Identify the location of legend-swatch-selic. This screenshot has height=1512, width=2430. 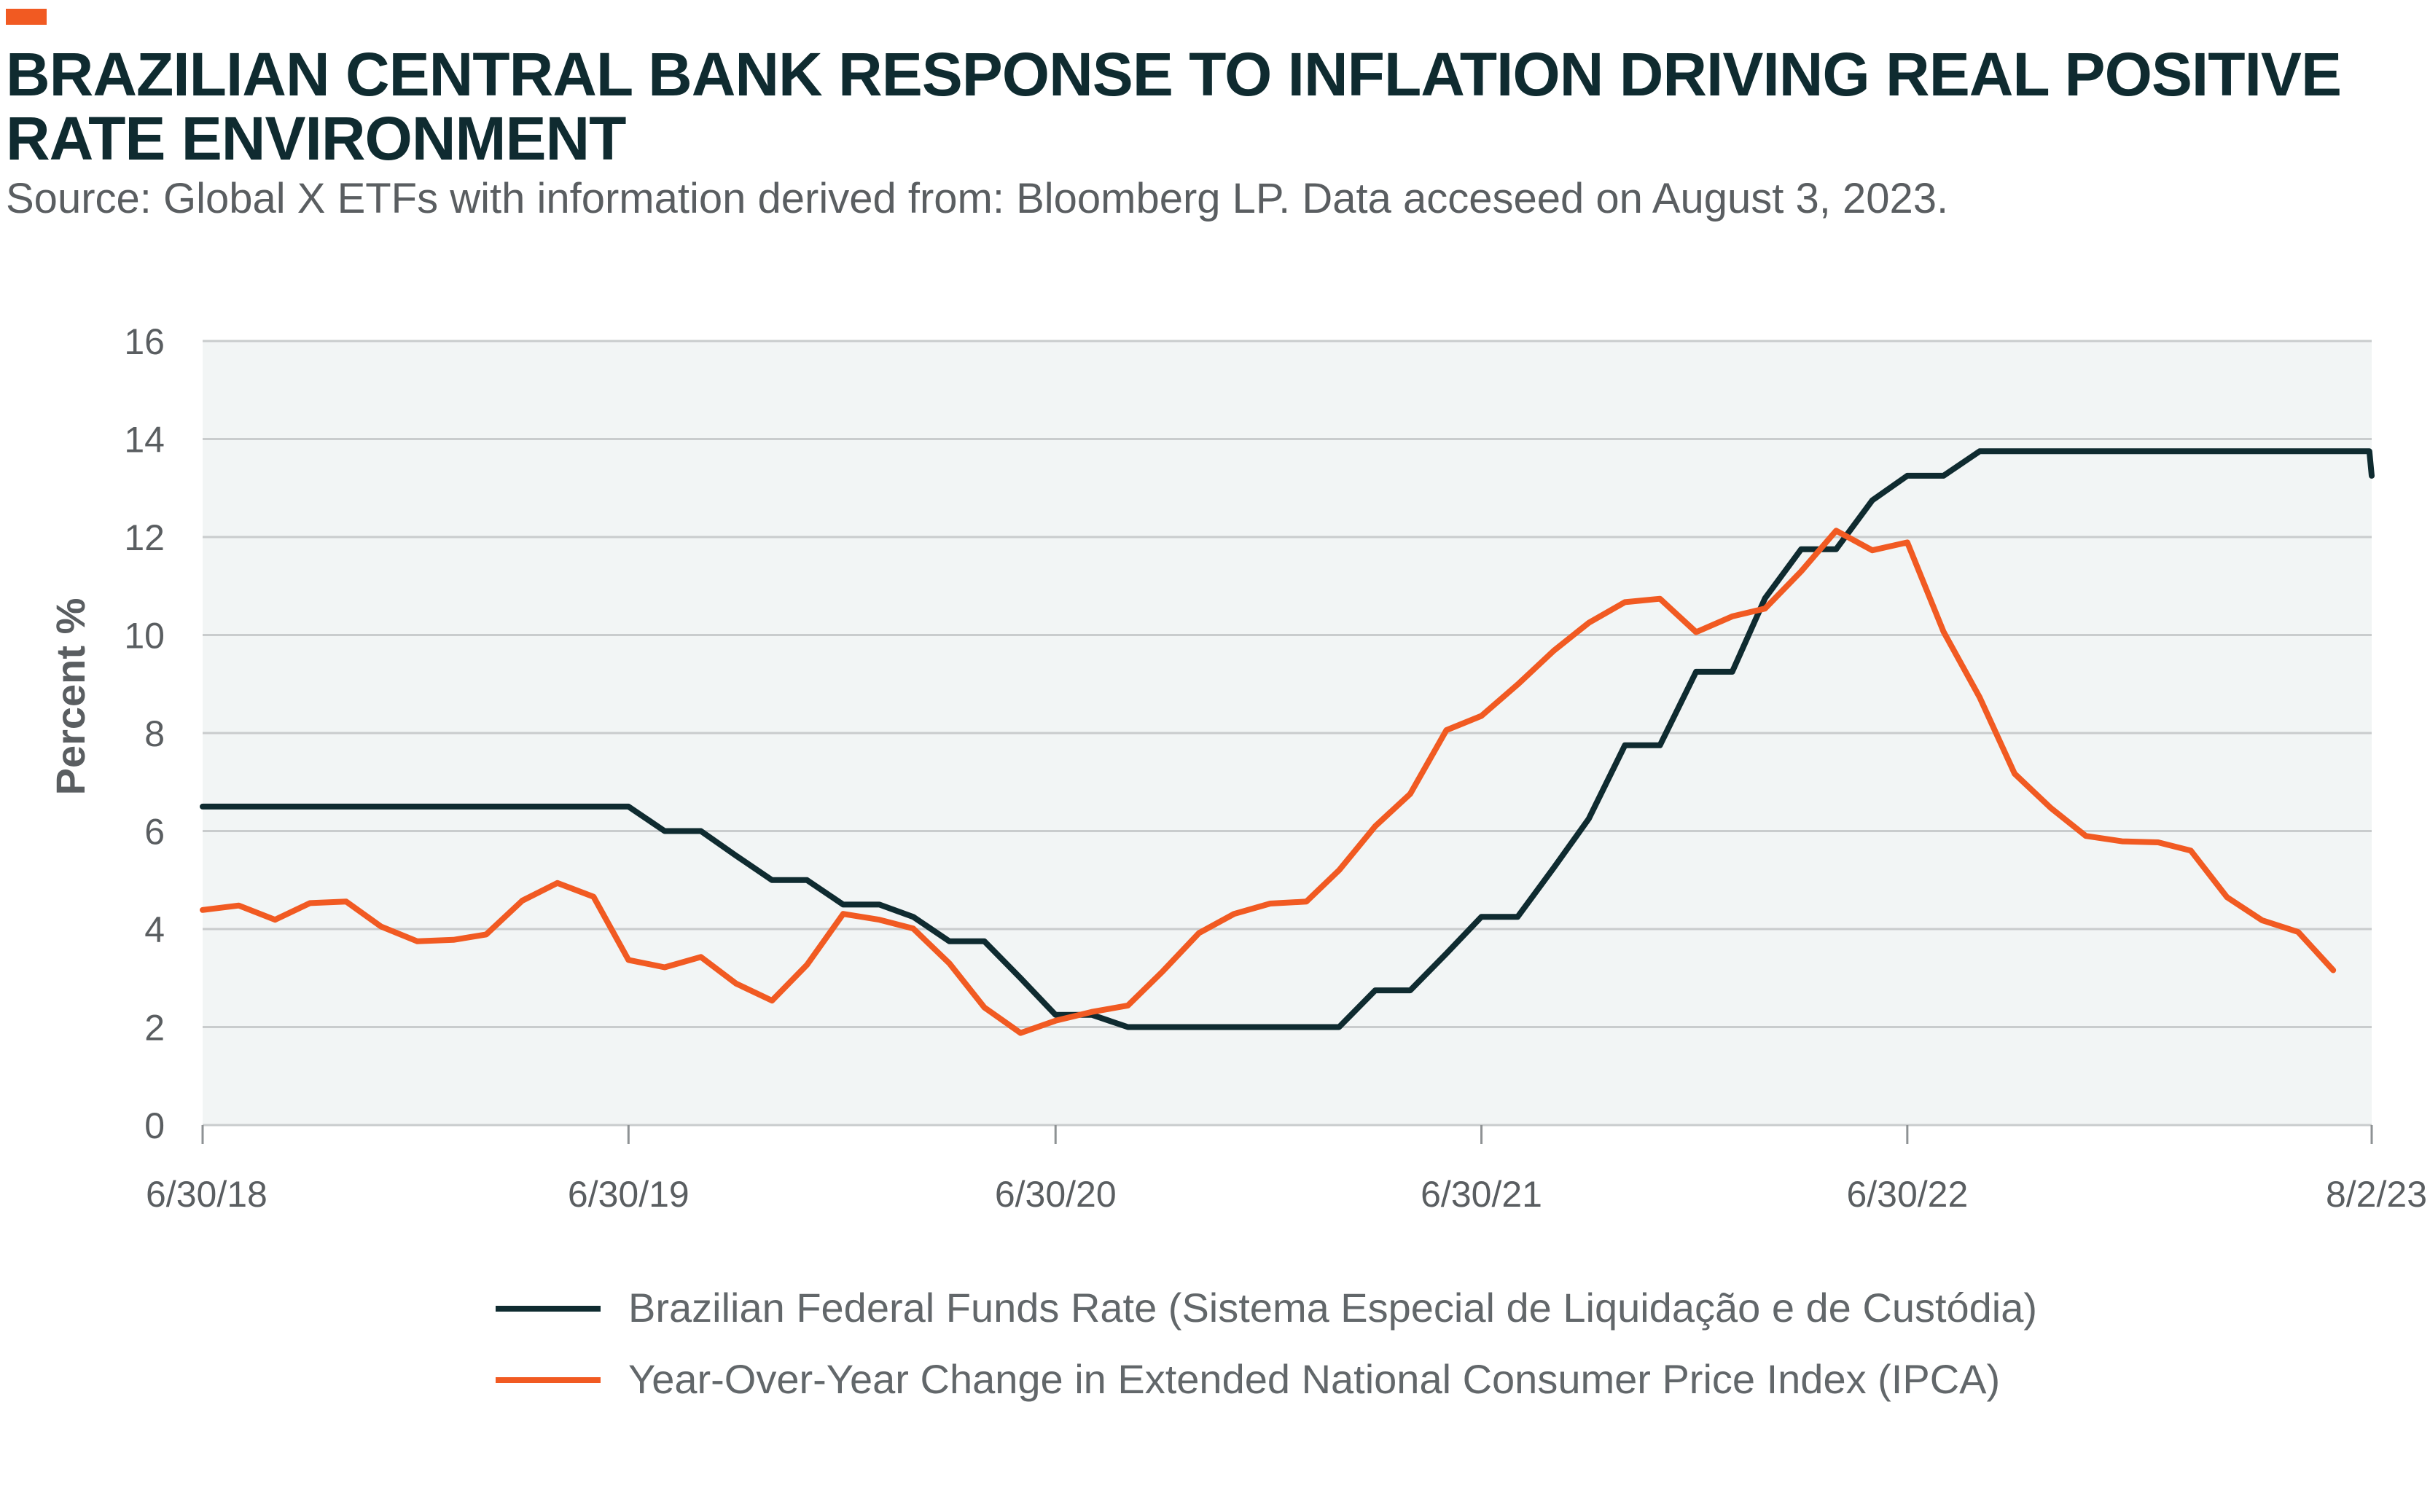
(548, 1309).